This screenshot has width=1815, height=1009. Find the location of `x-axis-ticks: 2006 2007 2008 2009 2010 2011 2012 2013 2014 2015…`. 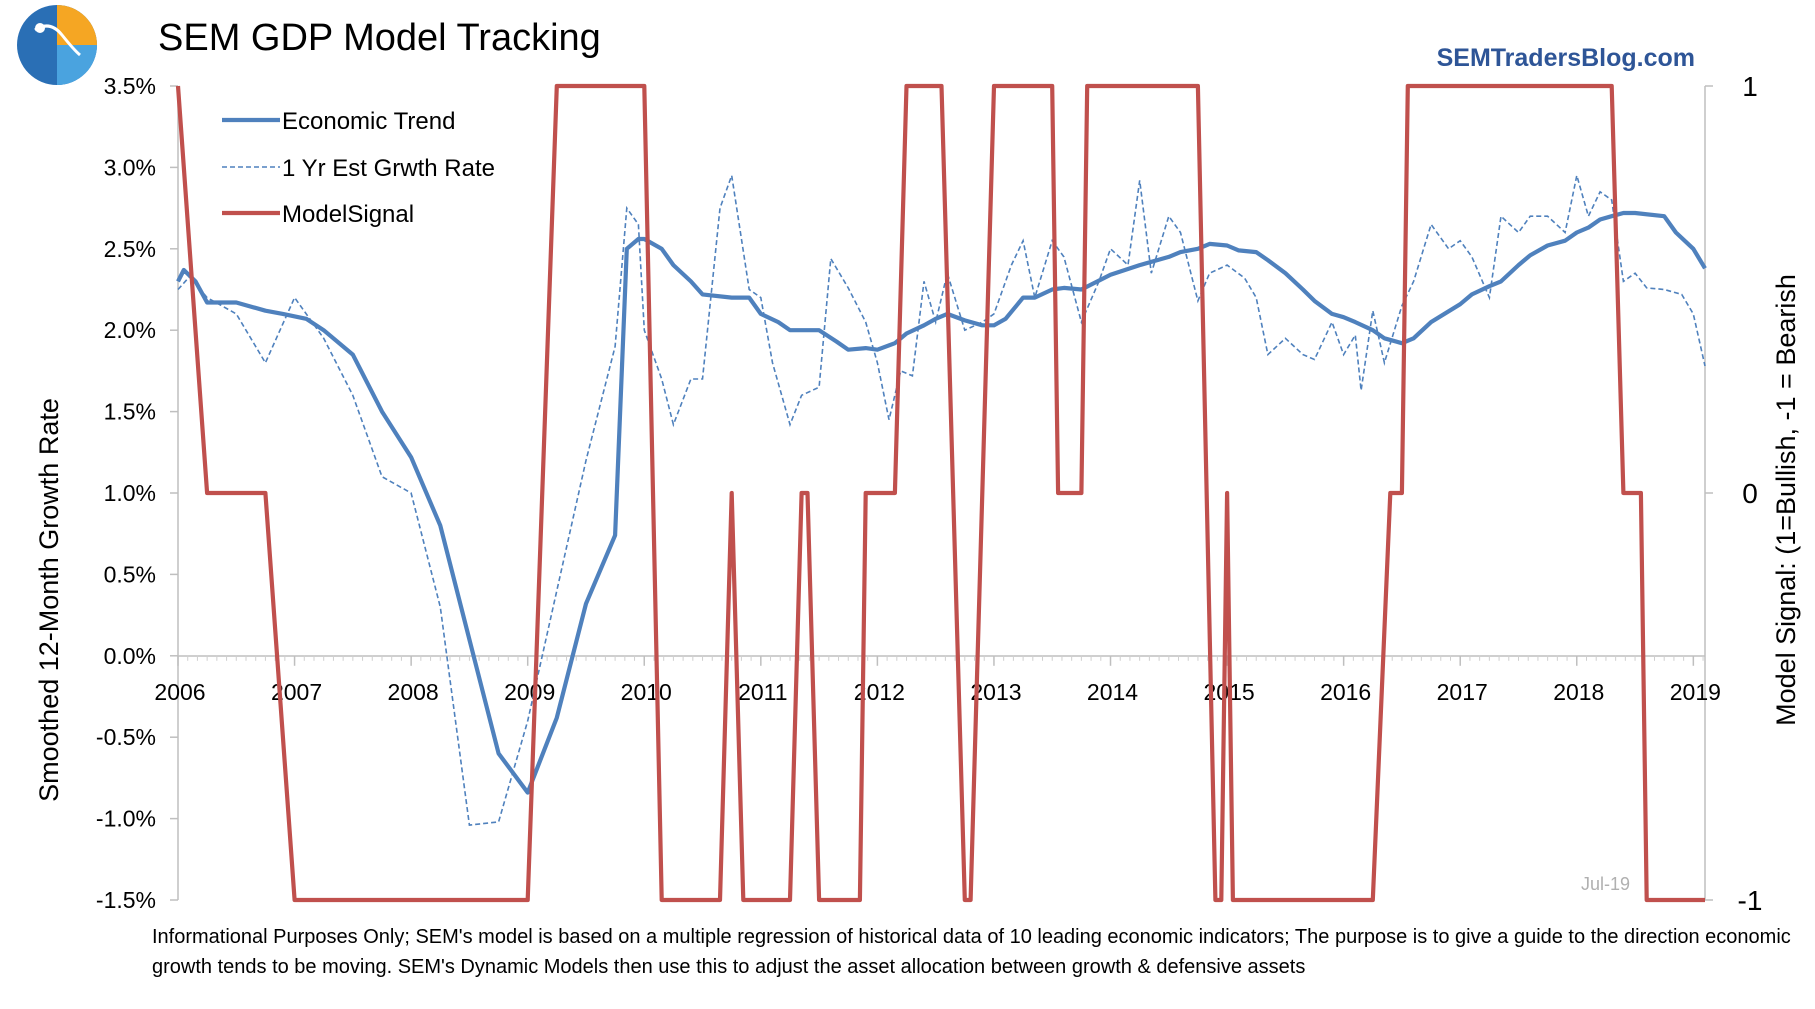

x-axis-ticks: 2006 2007 2008 2009 2010 2011 2012 2013 2014 2015… is located at coordinates (937, 680).